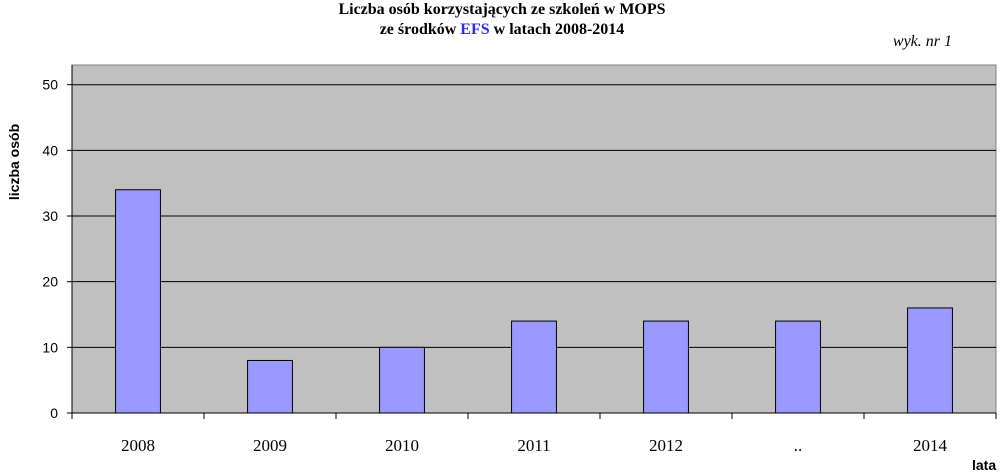 The height and width of the screenshot is (476, 1004). Describe the element at coordinates (930, 445) in the screenshot. I see `x-tick-label: 2014` at that location.